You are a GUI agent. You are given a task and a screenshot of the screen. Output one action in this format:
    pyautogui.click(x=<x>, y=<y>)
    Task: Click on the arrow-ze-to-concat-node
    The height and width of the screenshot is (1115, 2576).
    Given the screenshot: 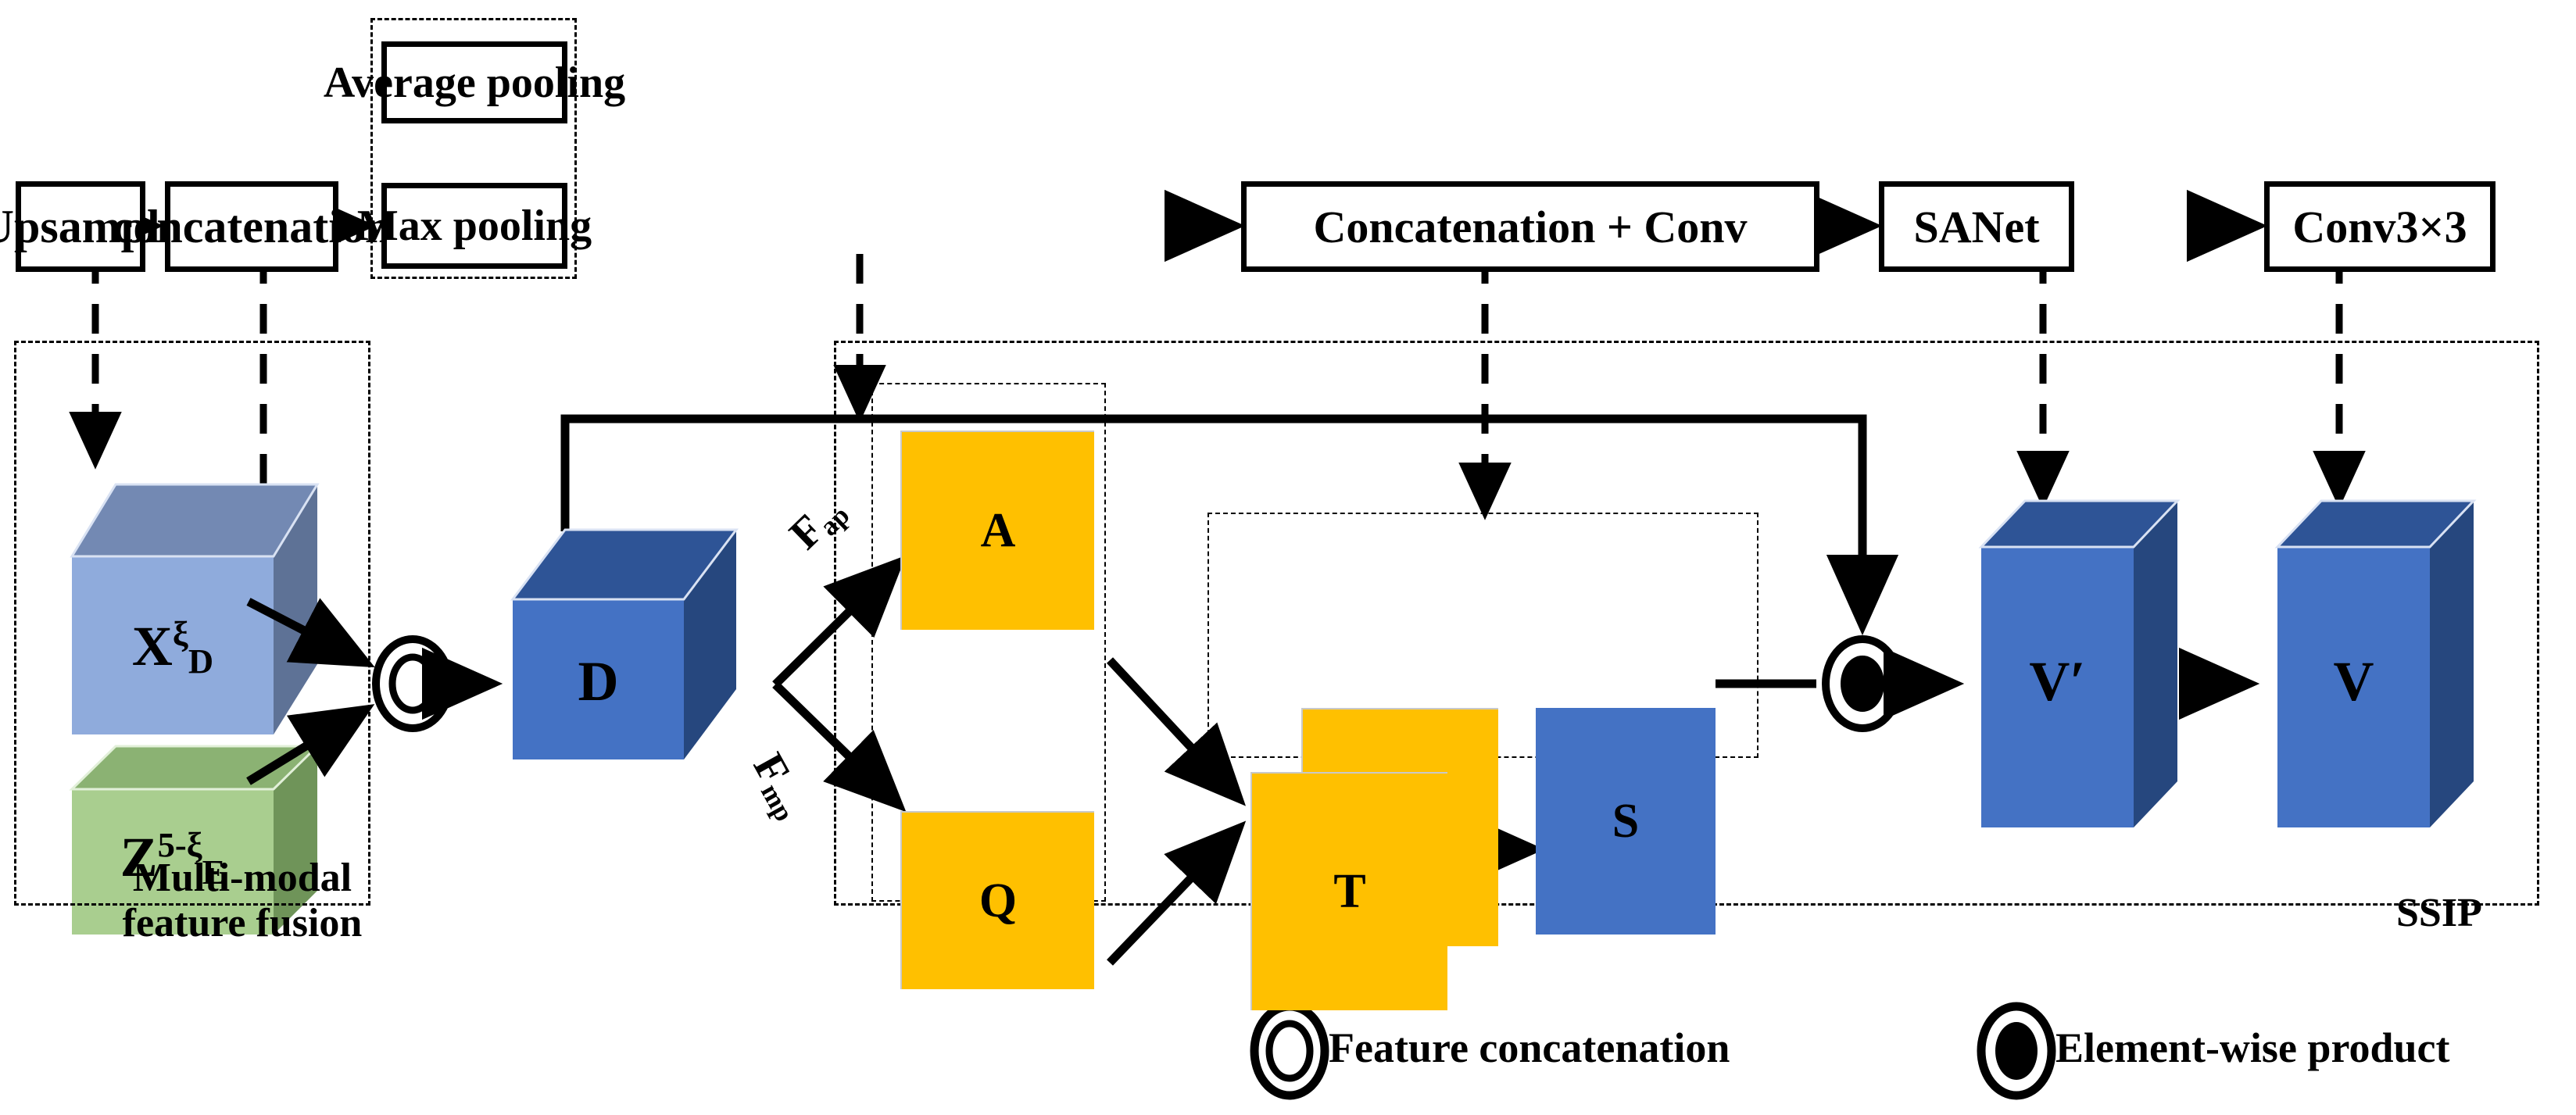 What is the action you would take?
    pyautogui.click(x=310, y=745)
    